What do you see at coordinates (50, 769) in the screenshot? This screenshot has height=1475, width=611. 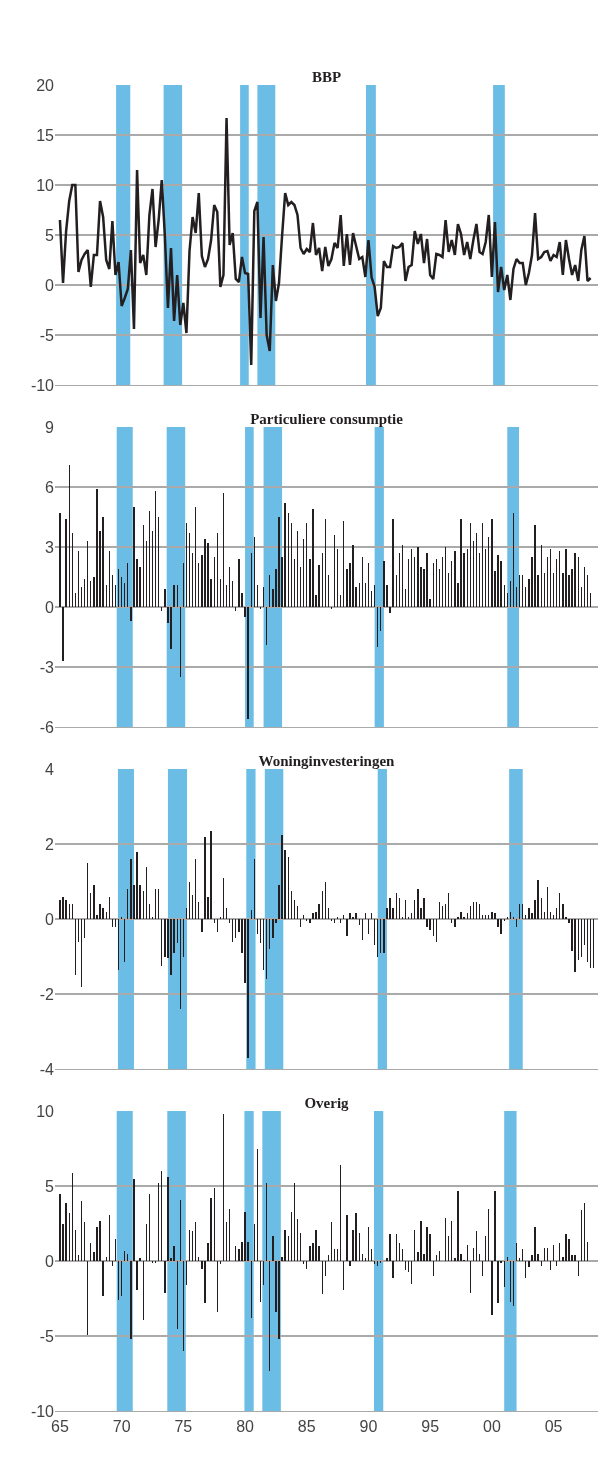 I see `y-tick-label: 4` at bounding box center [50, 769].